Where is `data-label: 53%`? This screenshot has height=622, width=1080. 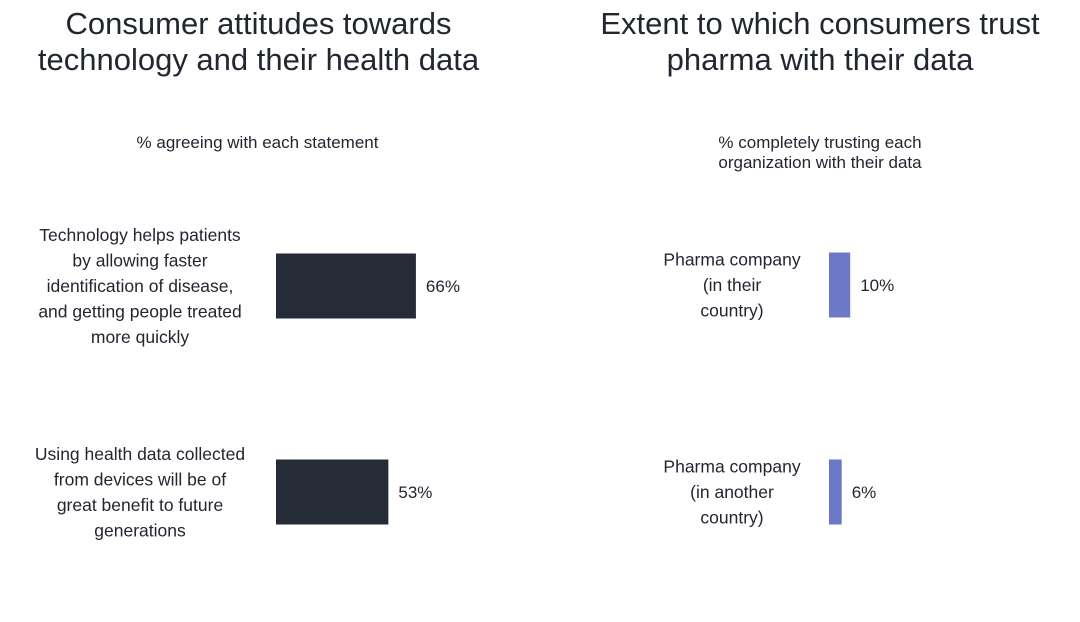
data-label: 53% is located at coordinates (415, 492).